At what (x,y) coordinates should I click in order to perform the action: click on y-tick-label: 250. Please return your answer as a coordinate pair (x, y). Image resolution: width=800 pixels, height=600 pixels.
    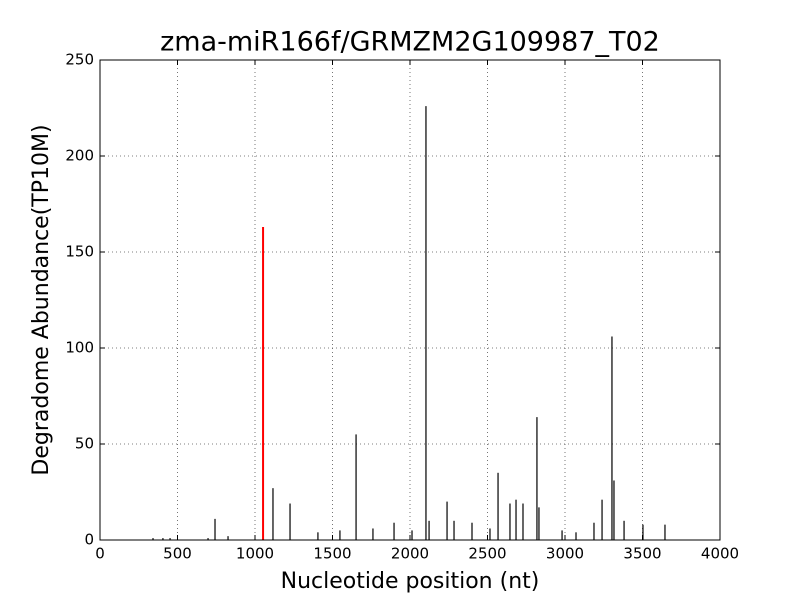
    Looking at the image, I should click on (79, 60).